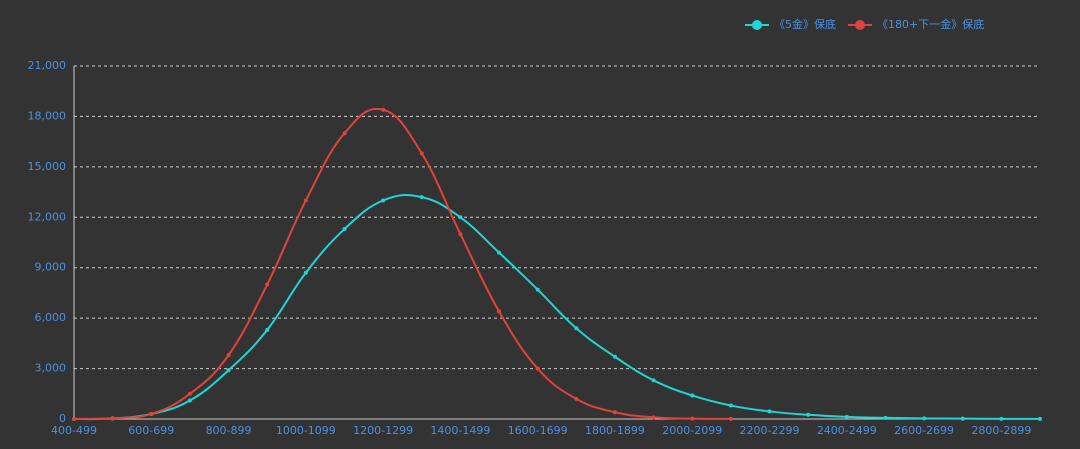 The image size is (1080, 449). What do you see at coordinates (47, 166) in the screenshot?
I see `y-tick-label: 15,000` at bounding box center [47, 166].